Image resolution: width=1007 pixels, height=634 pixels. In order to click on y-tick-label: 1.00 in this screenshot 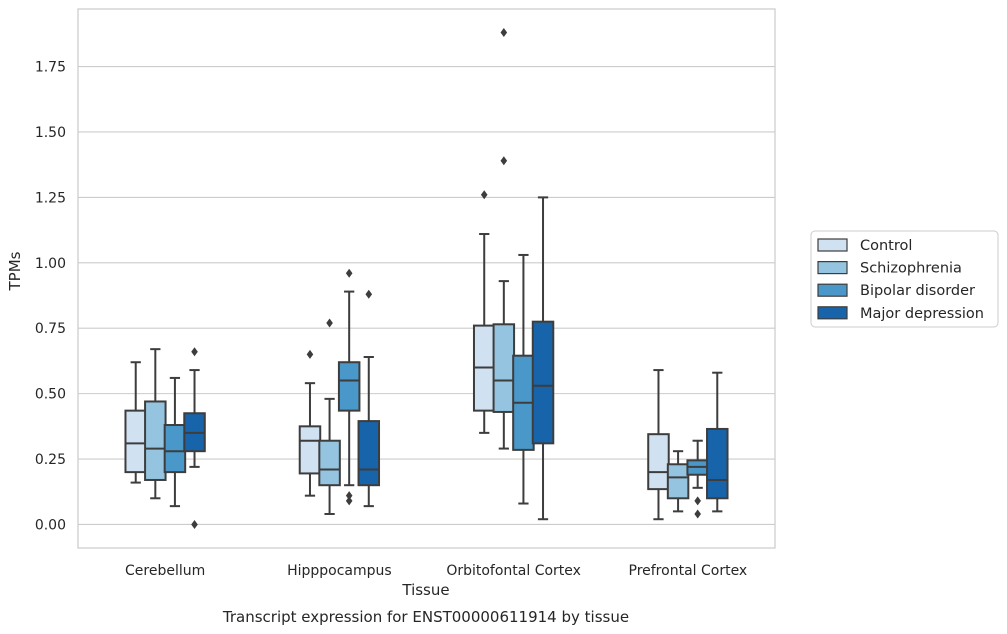, I will do `click(50, 264)`.